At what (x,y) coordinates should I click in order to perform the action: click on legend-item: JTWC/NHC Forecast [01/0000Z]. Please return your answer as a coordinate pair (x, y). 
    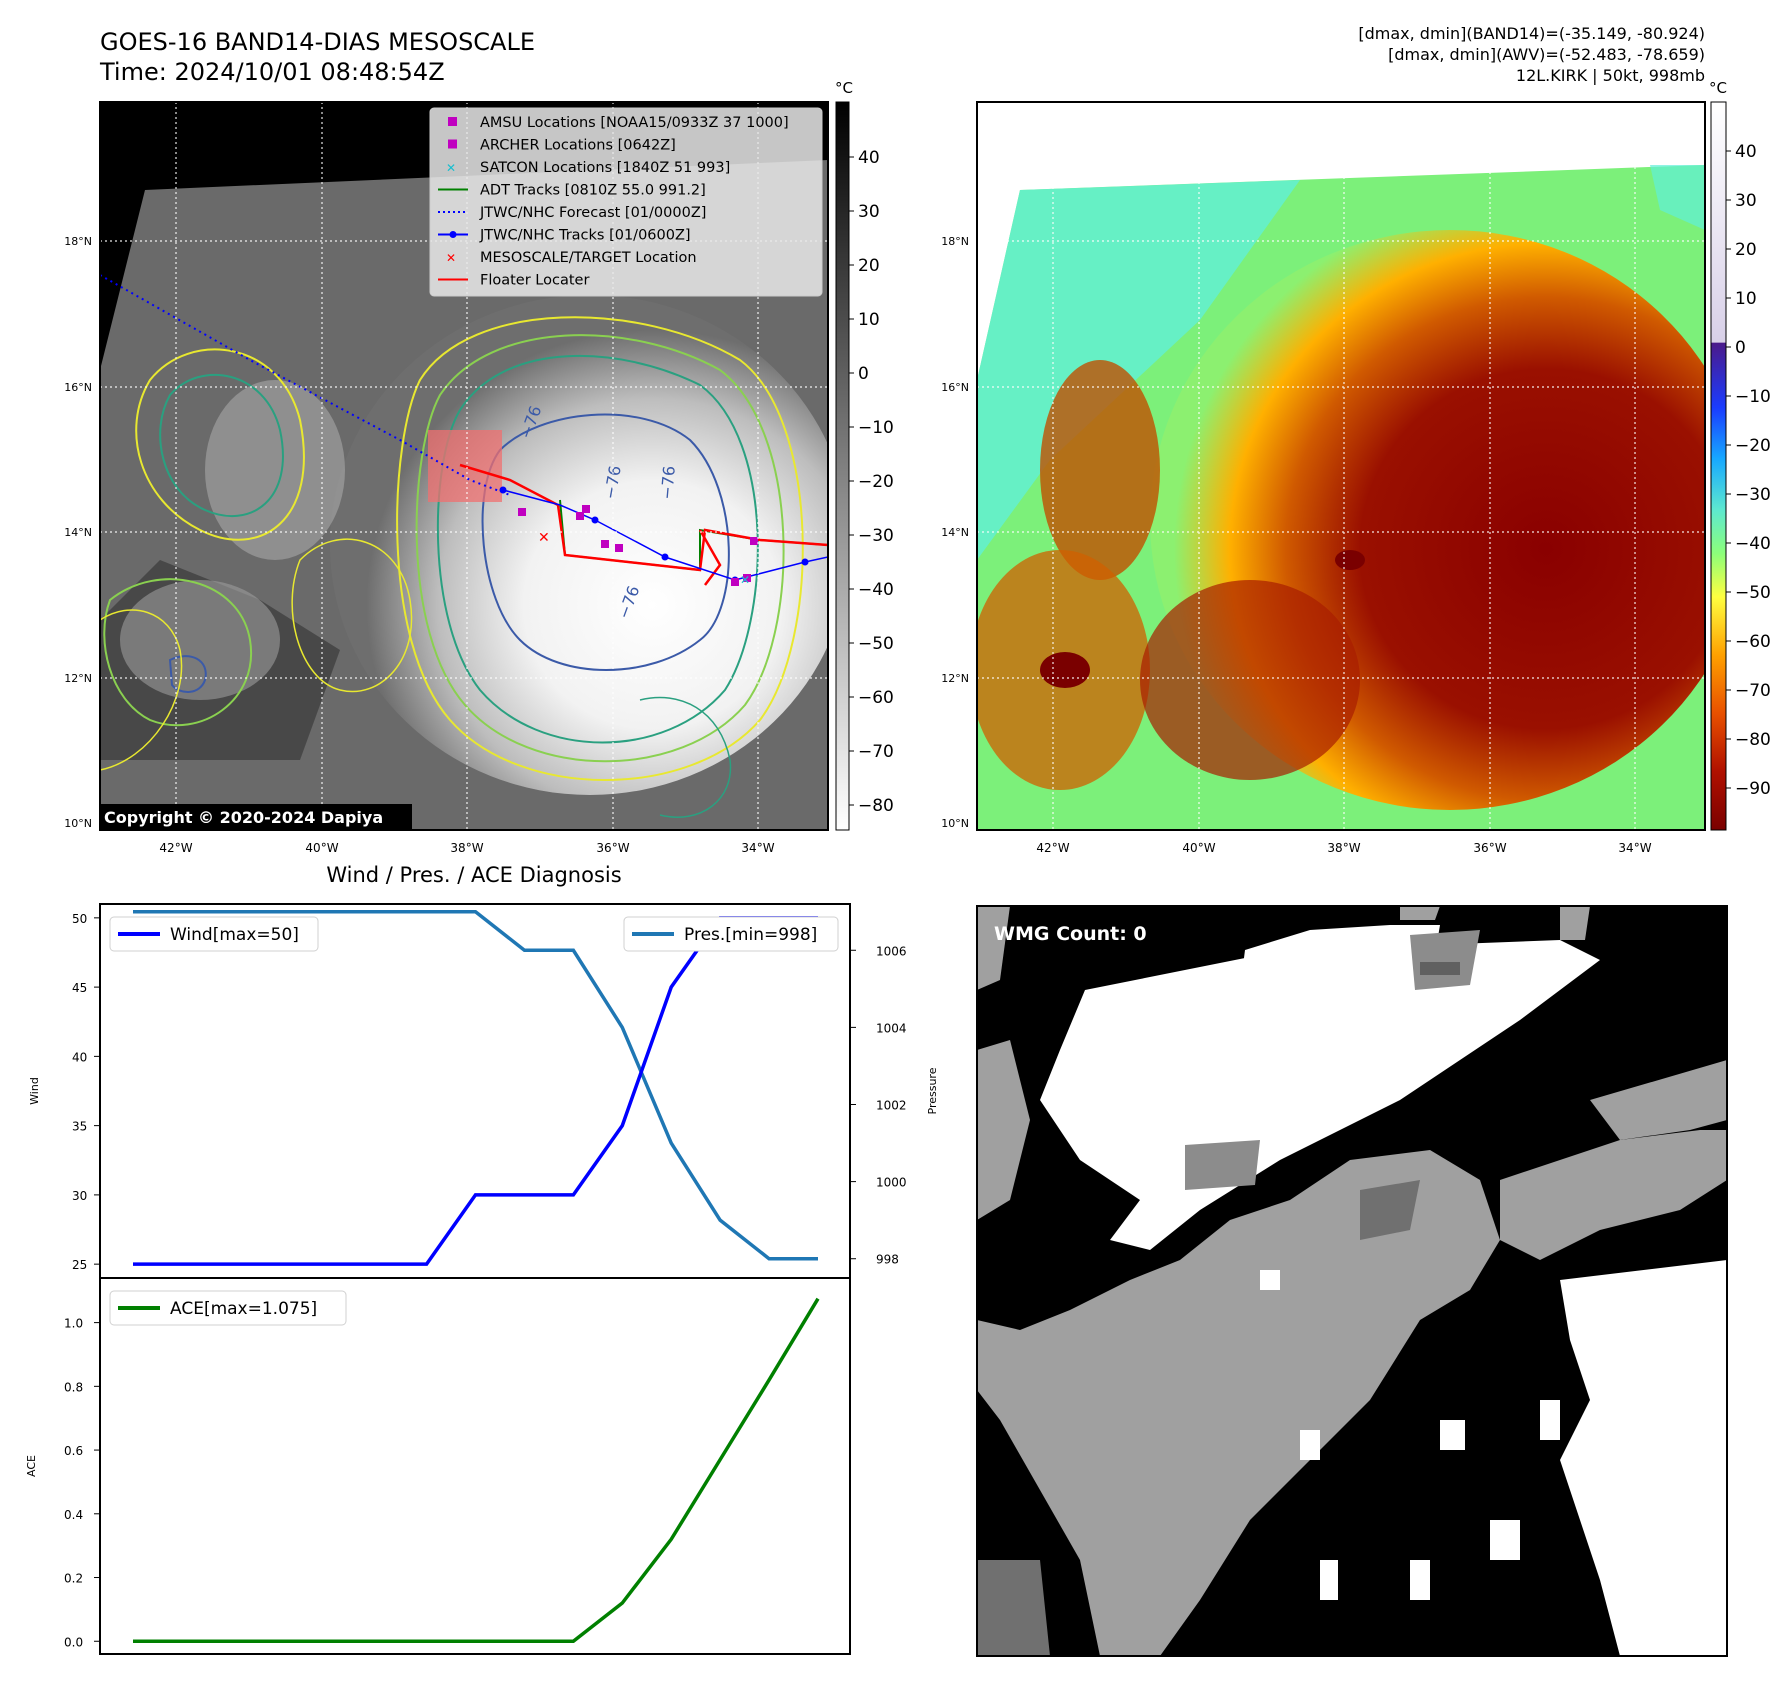
    Looking at the image, I should click on (572, 213).